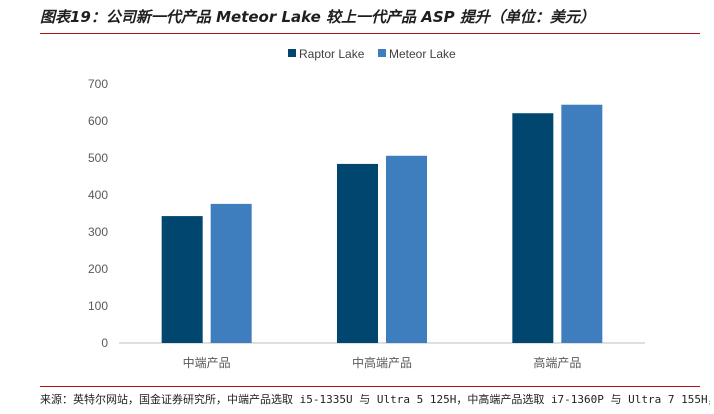  What do you see at coordinates (332, 54) in the screenshot?
I see `legend-label-raptor-lake: Raptor Lake` at bounding box center [332, 54].